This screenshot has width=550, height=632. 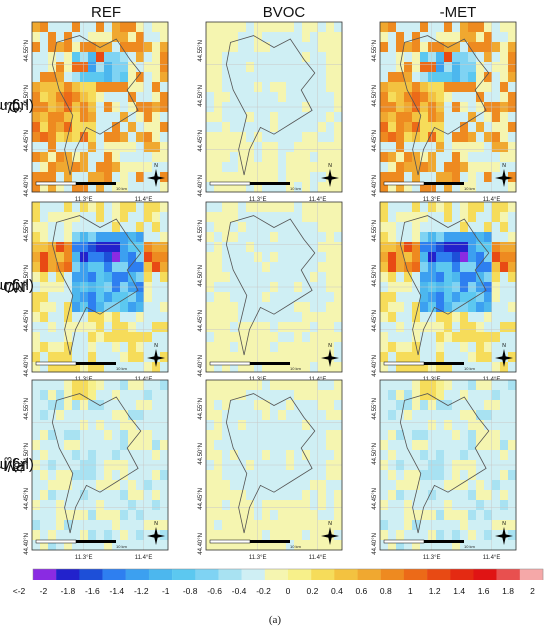 I want to click on lon-tick-label: 11.3°E, so click(x=84, y=200).